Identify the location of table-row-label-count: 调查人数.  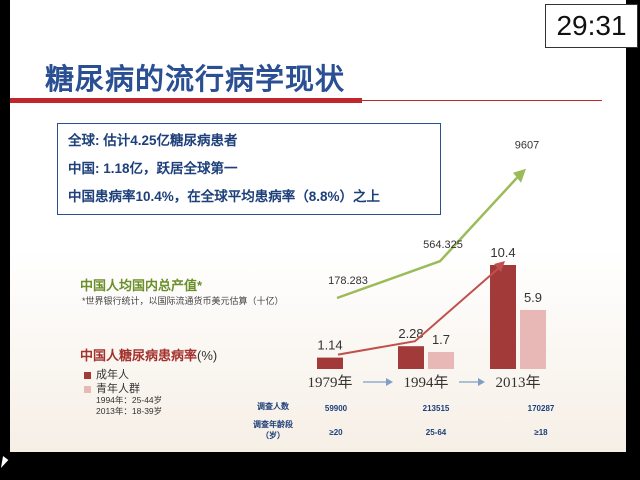
(273, 406).